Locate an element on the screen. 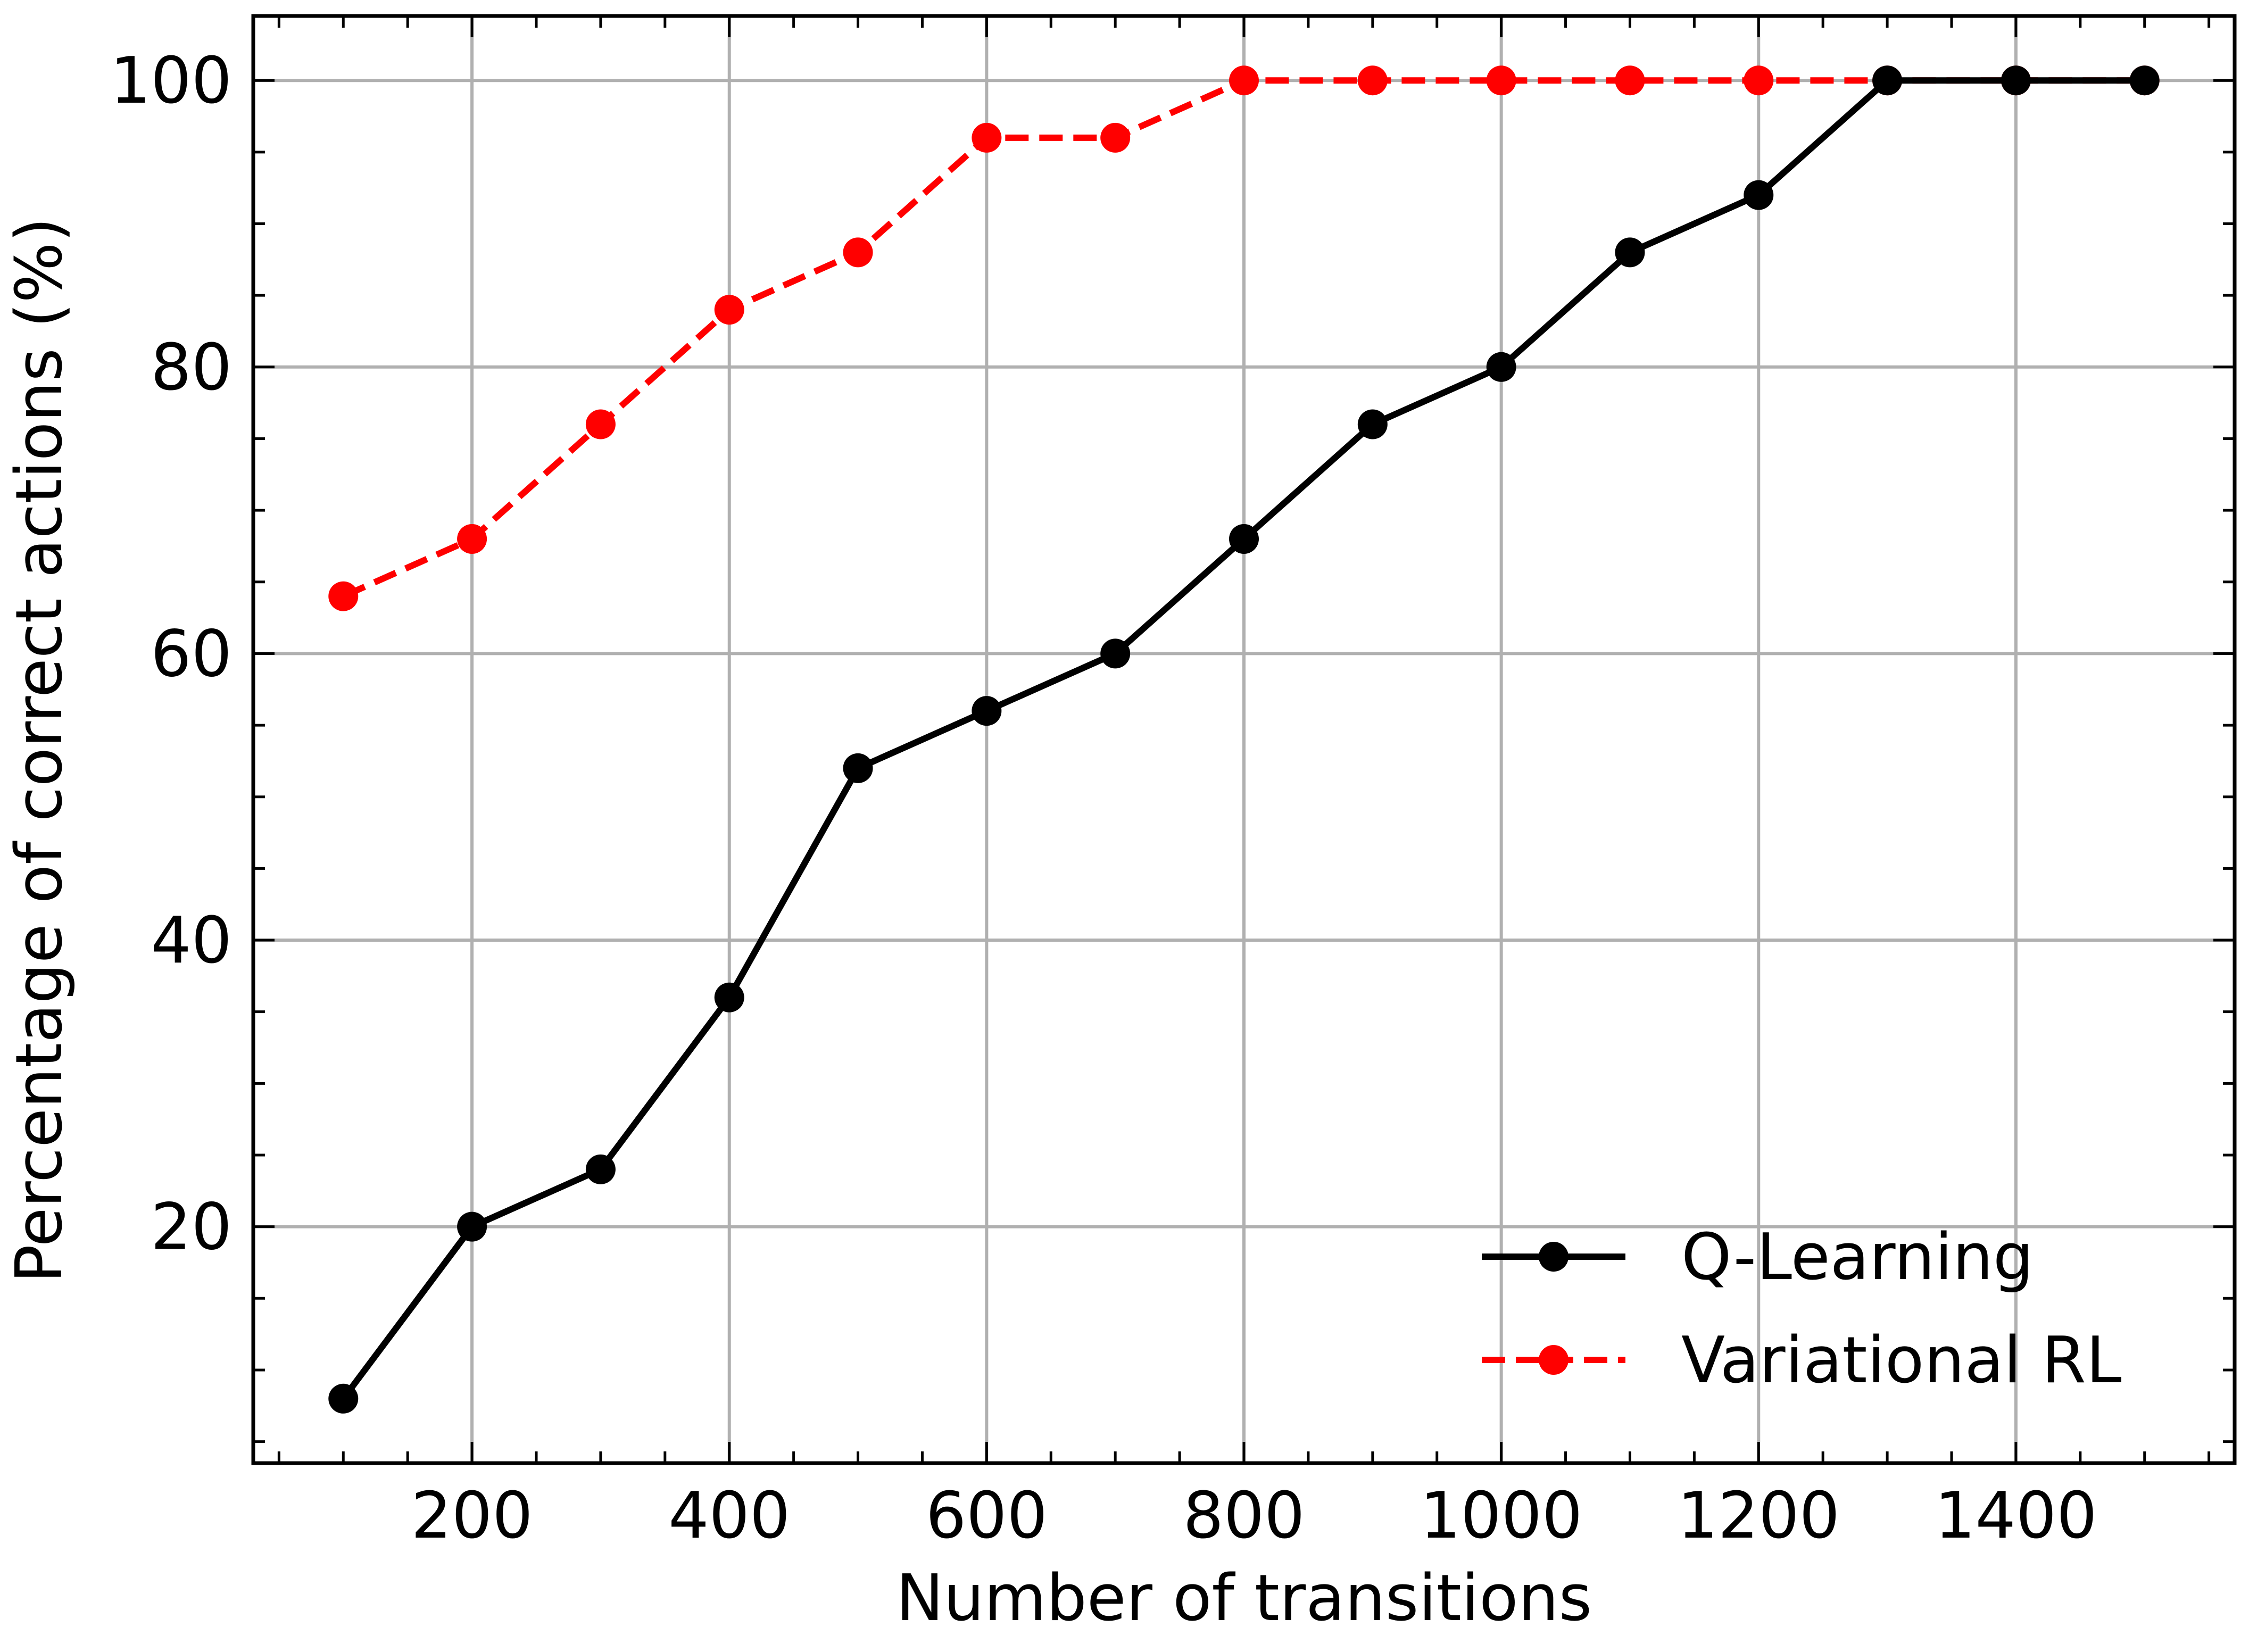  legend-label-q-learning: Q-Learning is located at coordinates (1858, 1257).